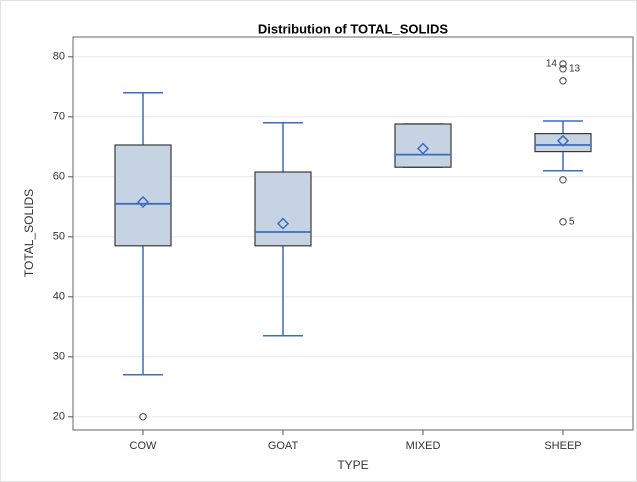  I want to click on y-tick-label: 30, so click(59, 357).